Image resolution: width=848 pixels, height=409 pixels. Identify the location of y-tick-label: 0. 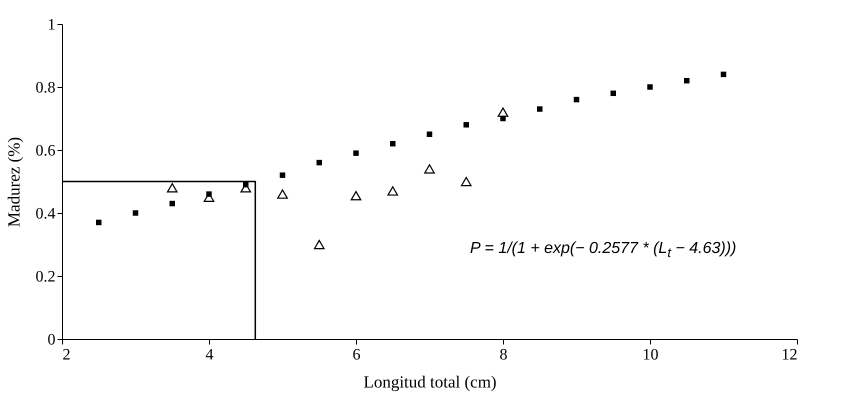
(52, 340).